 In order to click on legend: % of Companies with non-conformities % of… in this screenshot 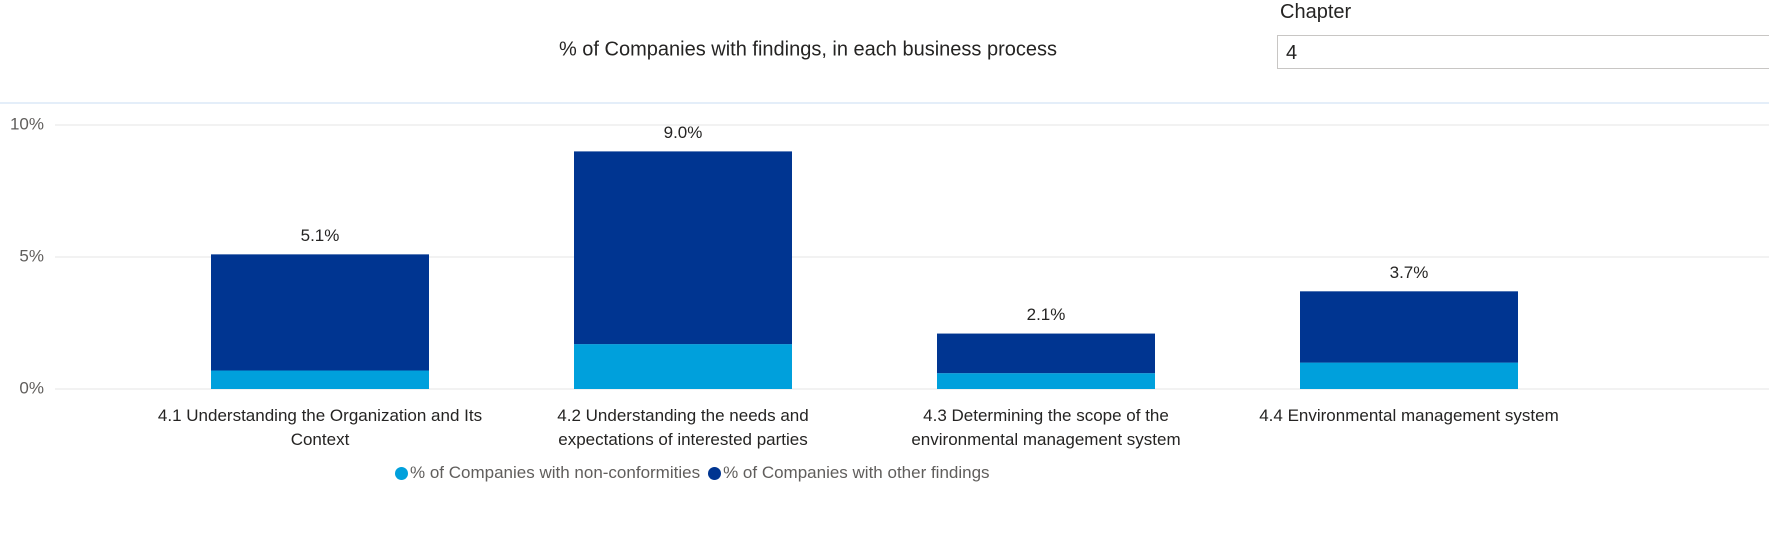, I will do `click(692, 473)`.